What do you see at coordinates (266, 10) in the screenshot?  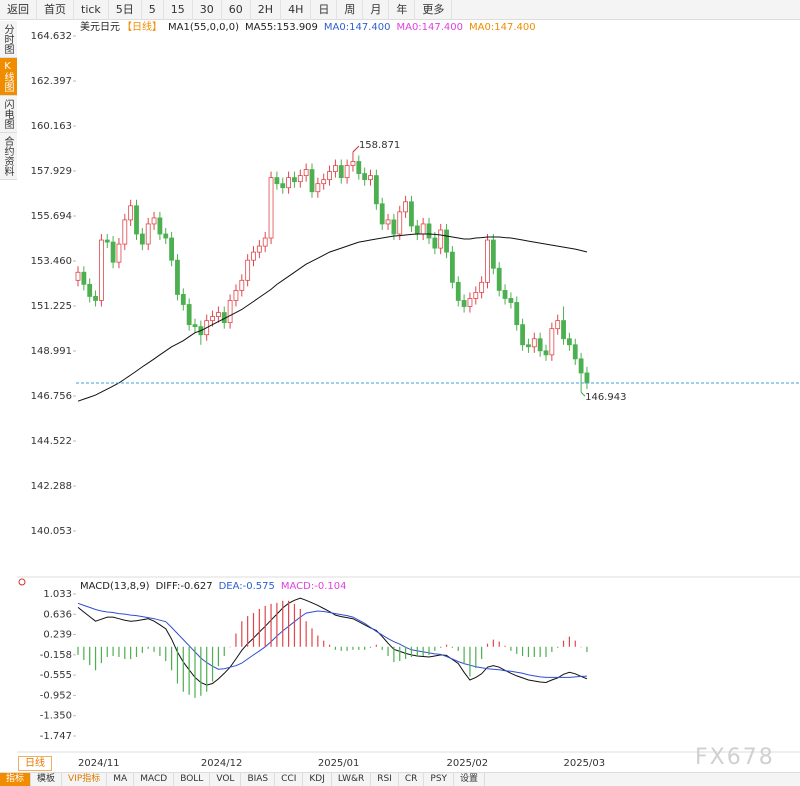 I see `toolbar-button: 2H` at bounding box center [266, 10].